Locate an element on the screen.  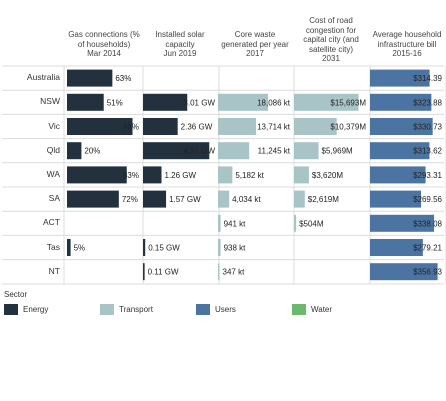
data-label-gas: 5% is located at coordinates (80, 248).